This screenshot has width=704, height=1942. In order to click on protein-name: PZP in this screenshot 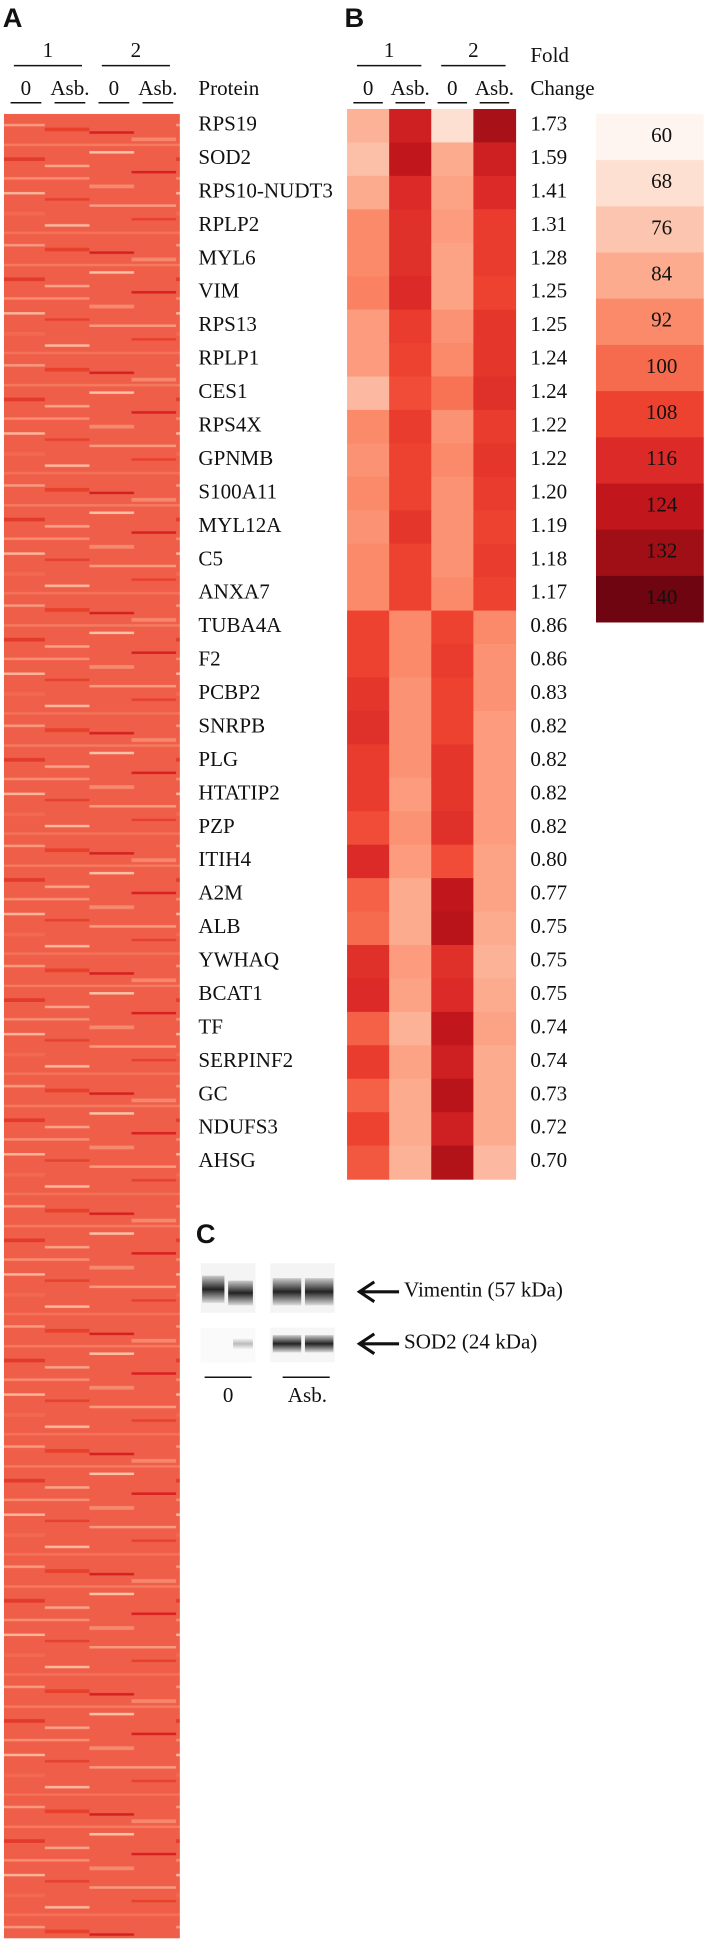, I will do `click(216, 826)`.